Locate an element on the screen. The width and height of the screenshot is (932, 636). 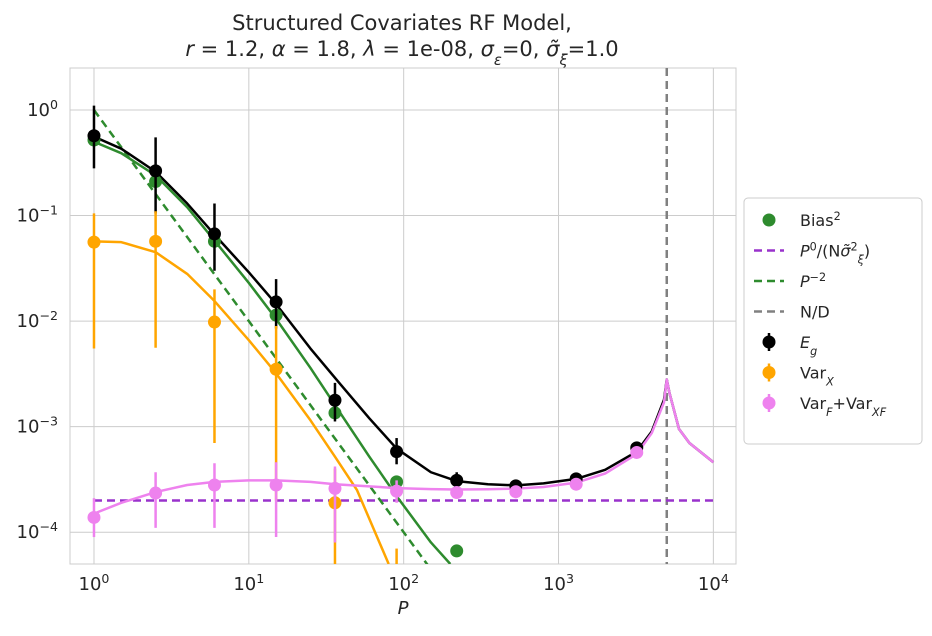
y-tick-label: 10⁻¹ is located at coordinates (37, 214).